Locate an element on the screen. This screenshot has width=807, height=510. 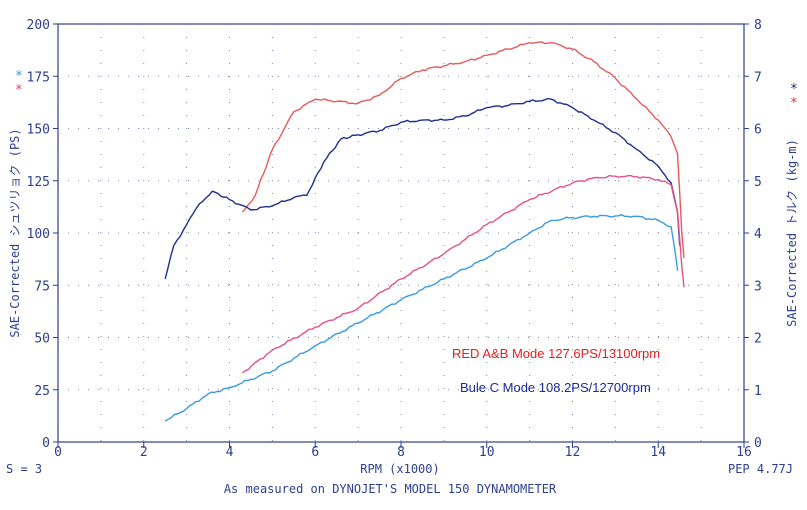
x-tick-label: 10 is located at coordinates (487, 452).